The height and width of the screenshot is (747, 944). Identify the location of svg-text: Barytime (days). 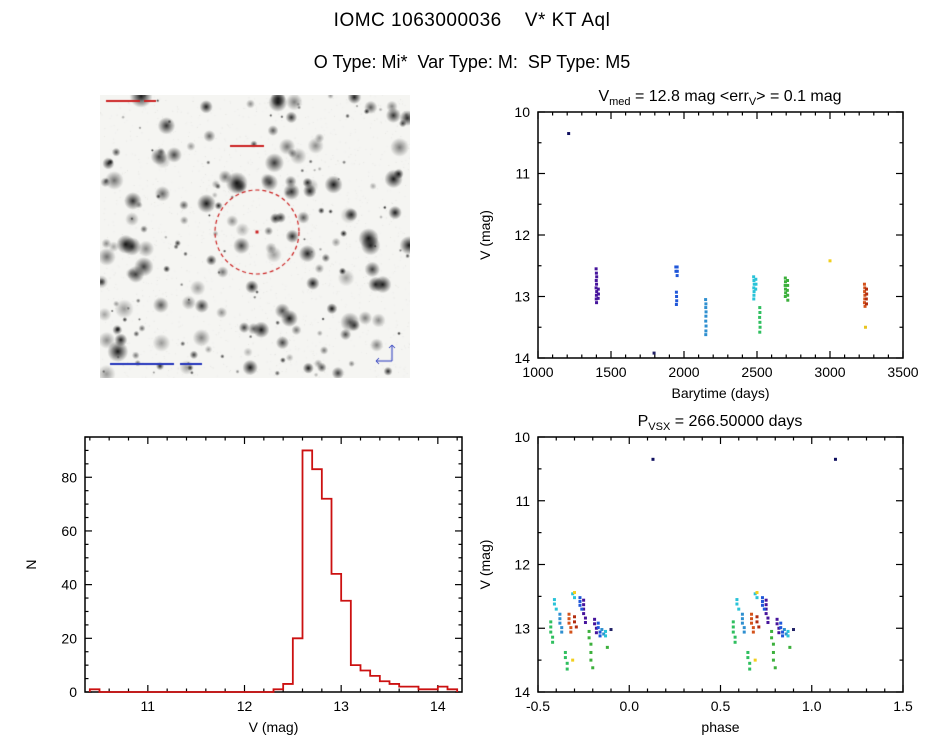
(720, 393).